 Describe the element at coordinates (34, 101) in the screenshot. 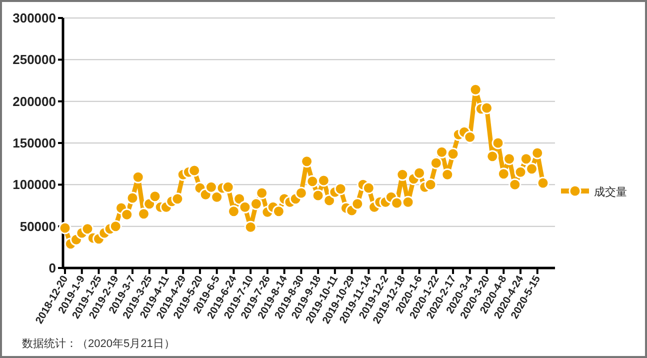

I see `y-tick-label: 200000` at that location.